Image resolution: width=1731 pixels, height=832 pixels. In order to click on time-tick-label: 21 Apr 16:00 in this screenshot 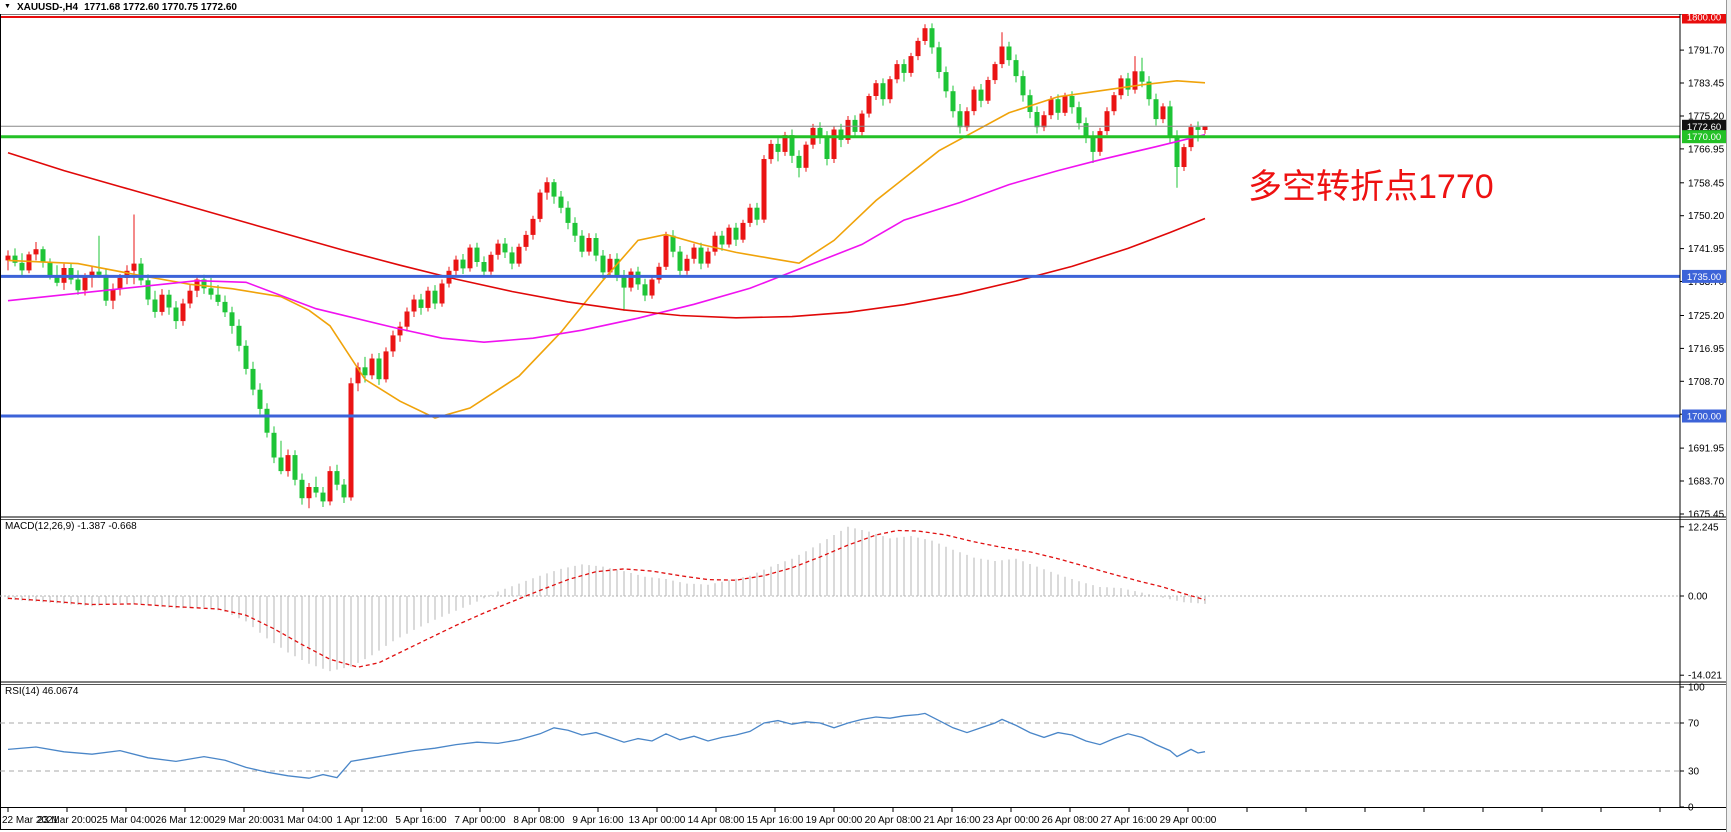, I will do `click(952, 820)`.